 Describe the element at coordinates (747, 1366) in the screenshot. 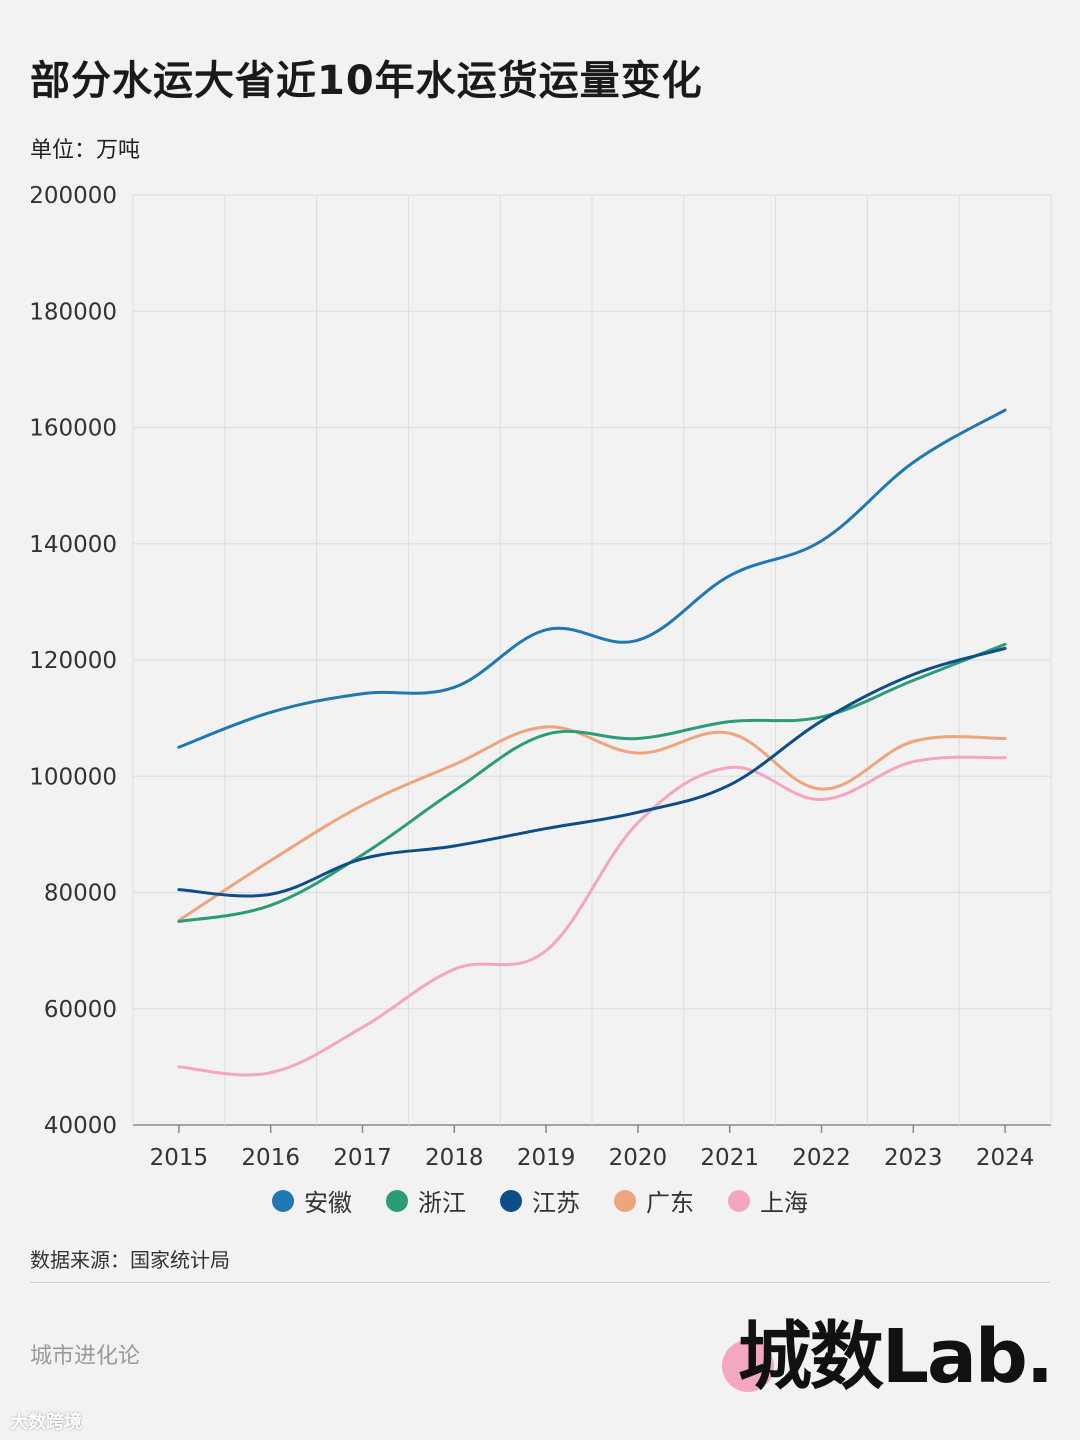

I see `logo-circle-icon` at that location.